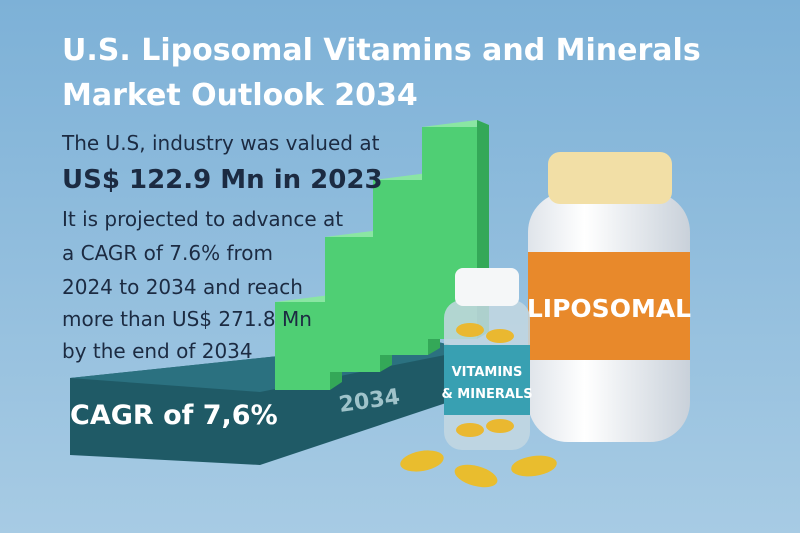 The image size is (800, 533). What do you see at coordinates (240, 95) in the screenshot?
I see `title: Market Outlook 2034` at bounding box center [240, 95].